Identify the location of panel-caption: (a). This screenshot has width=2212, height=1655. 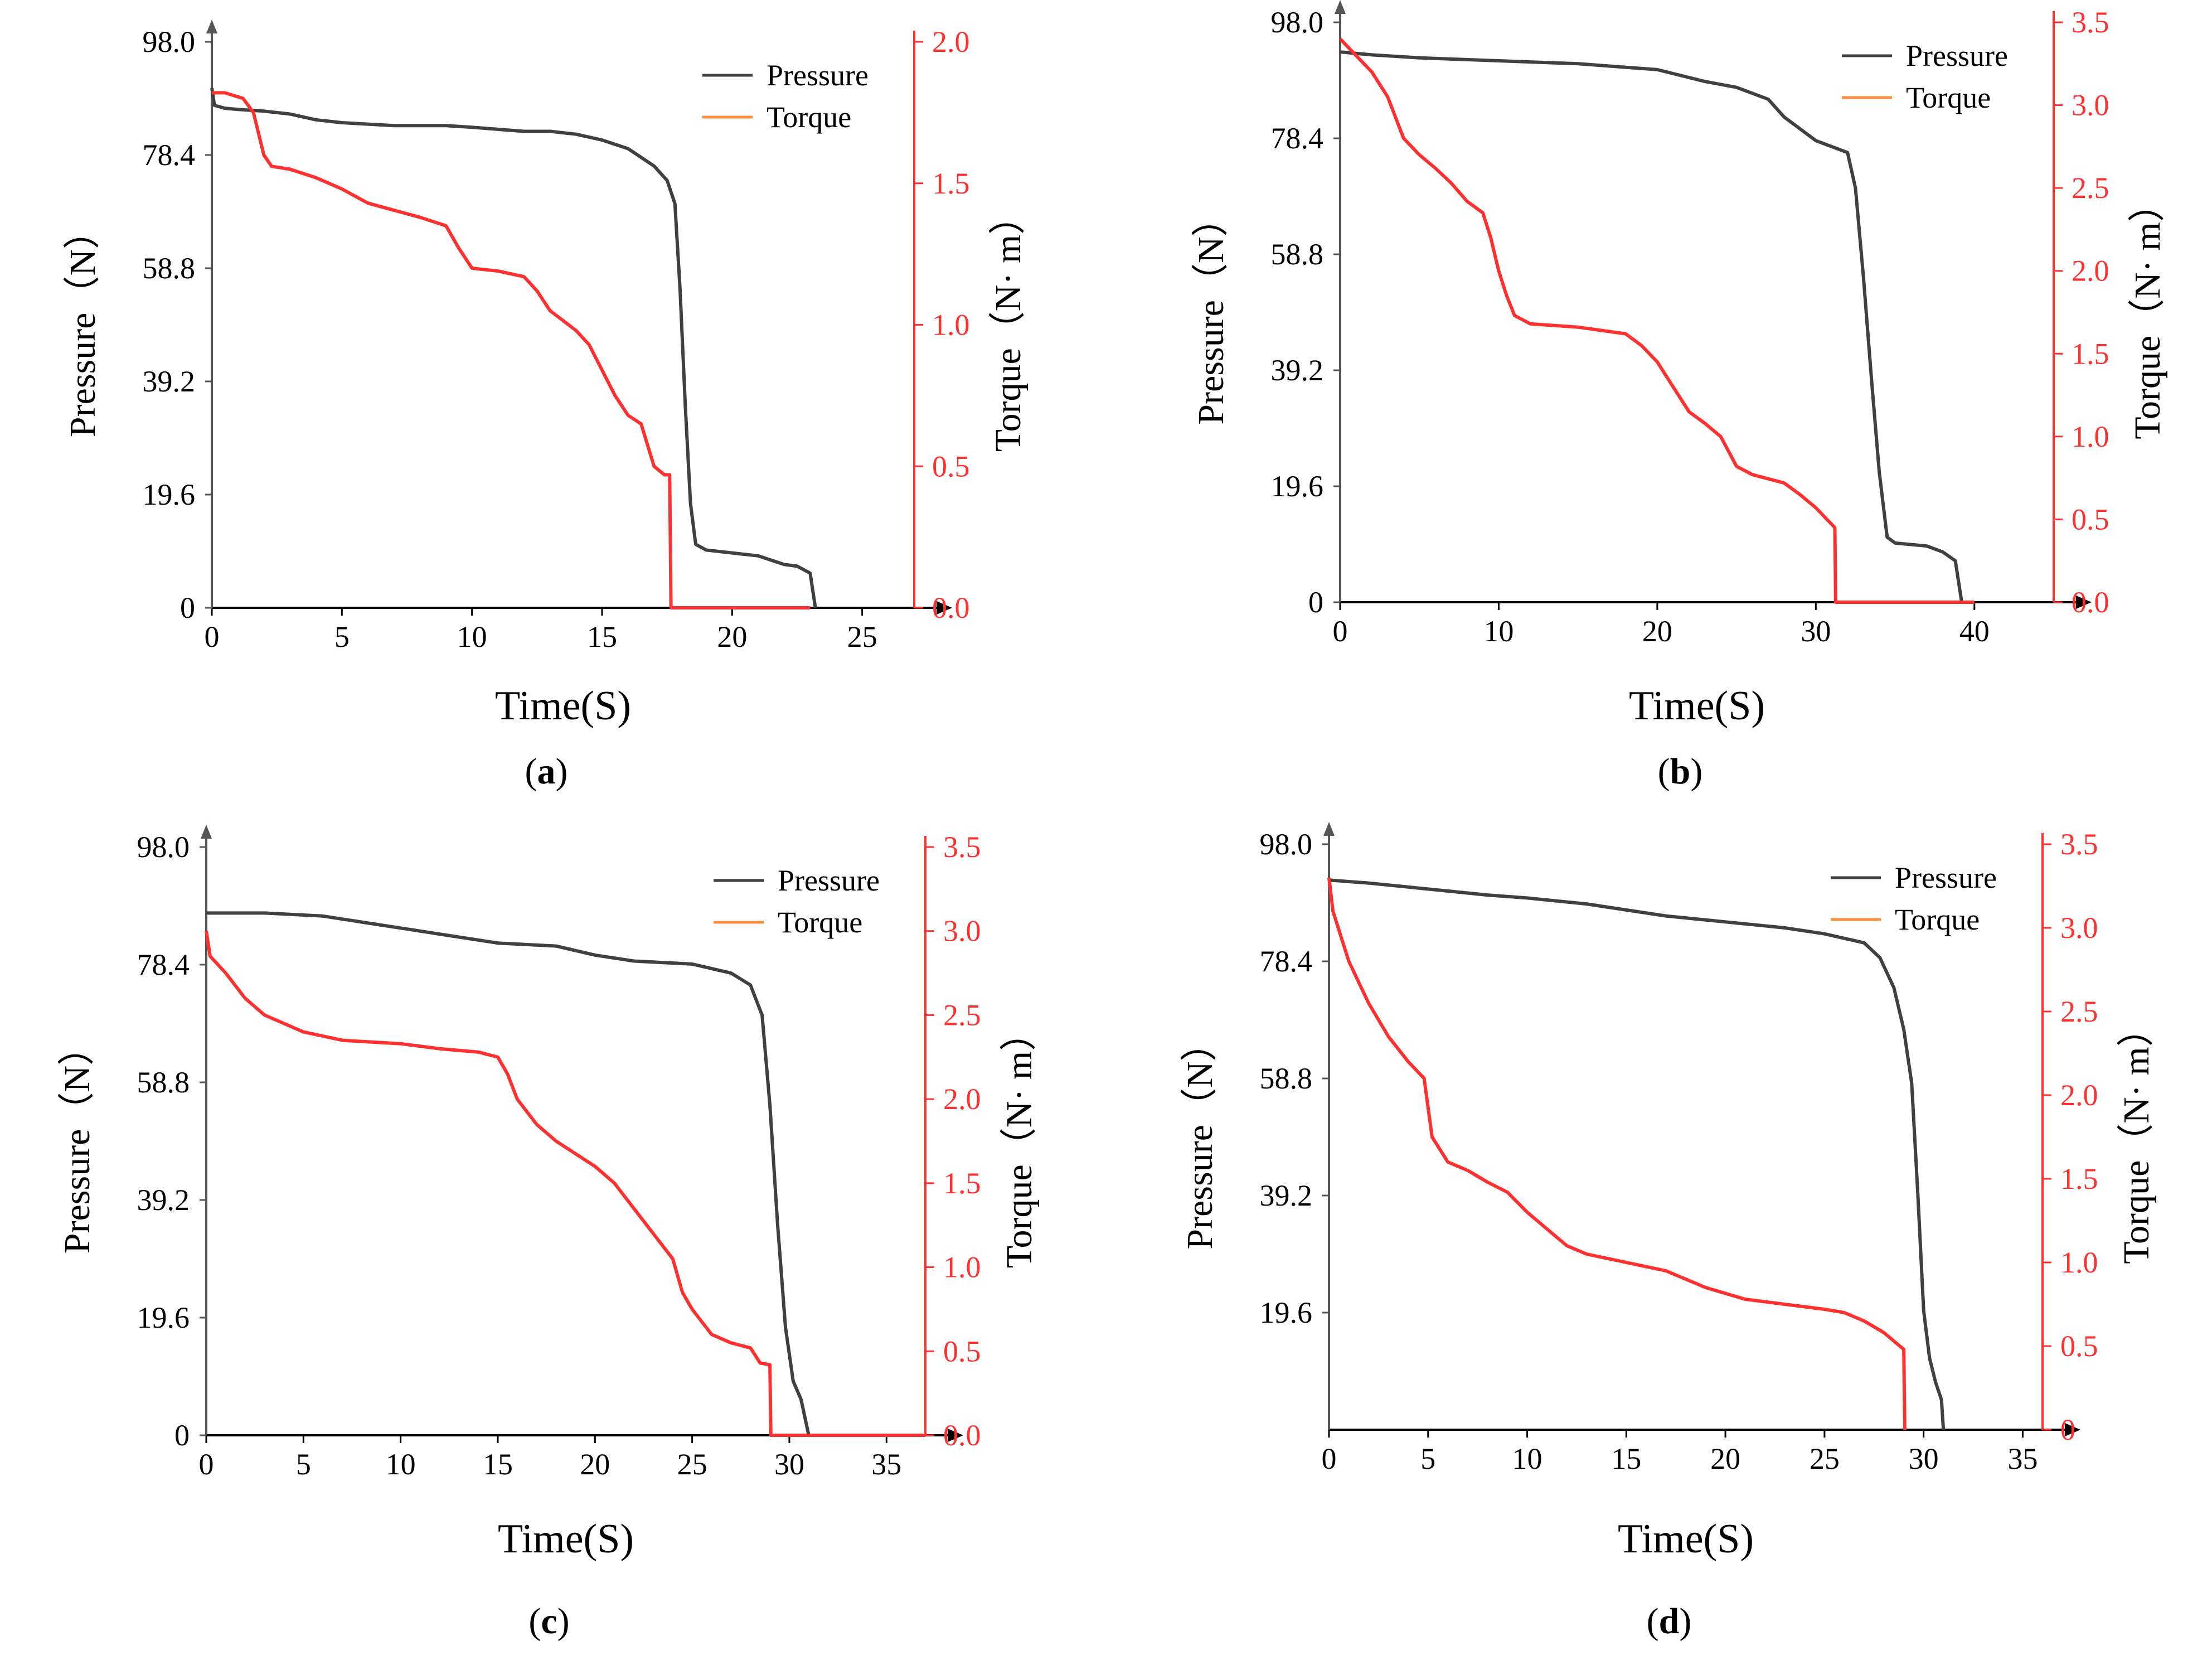
(546, 772).